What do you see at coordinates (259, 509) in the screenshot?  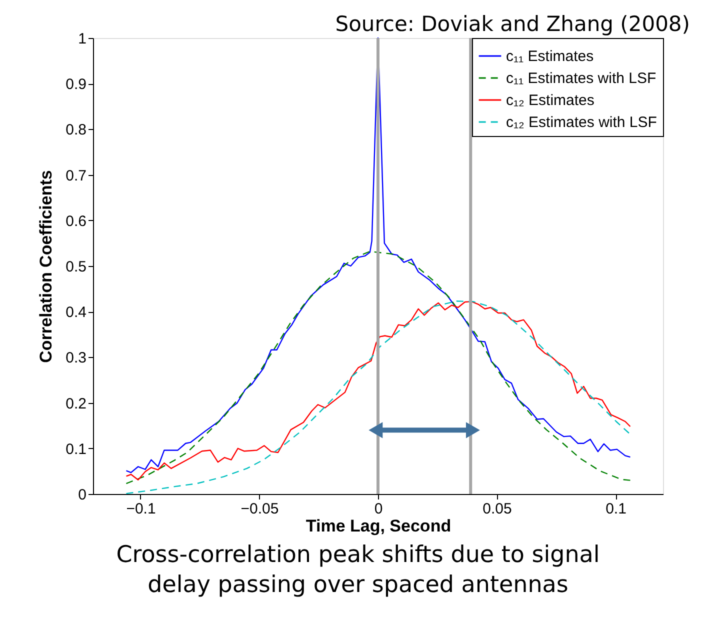 I see `x-tick-label: −0.05` at bounding box center [259, 509].